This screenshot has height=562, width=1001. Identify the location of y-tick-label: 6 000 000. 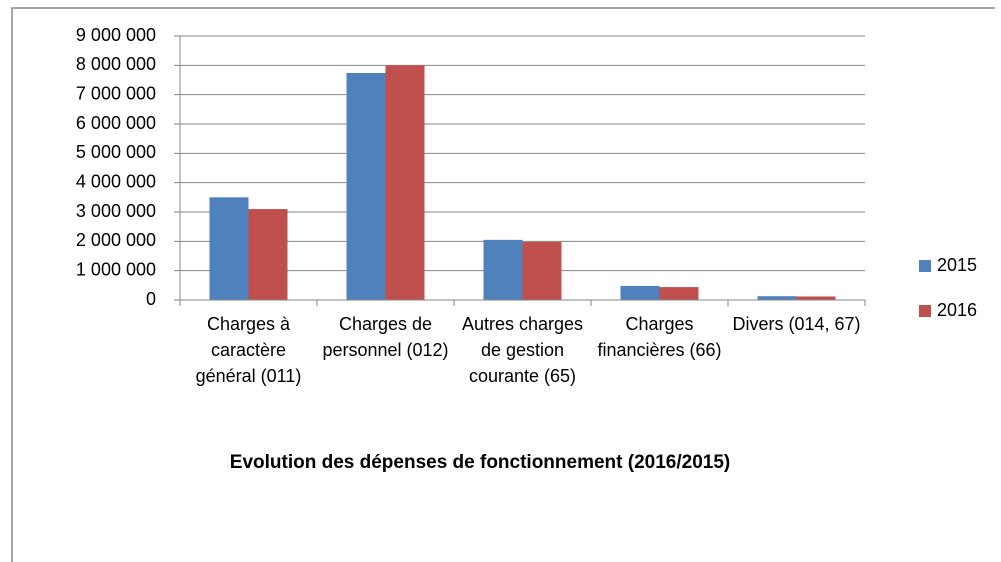
(116, 123).